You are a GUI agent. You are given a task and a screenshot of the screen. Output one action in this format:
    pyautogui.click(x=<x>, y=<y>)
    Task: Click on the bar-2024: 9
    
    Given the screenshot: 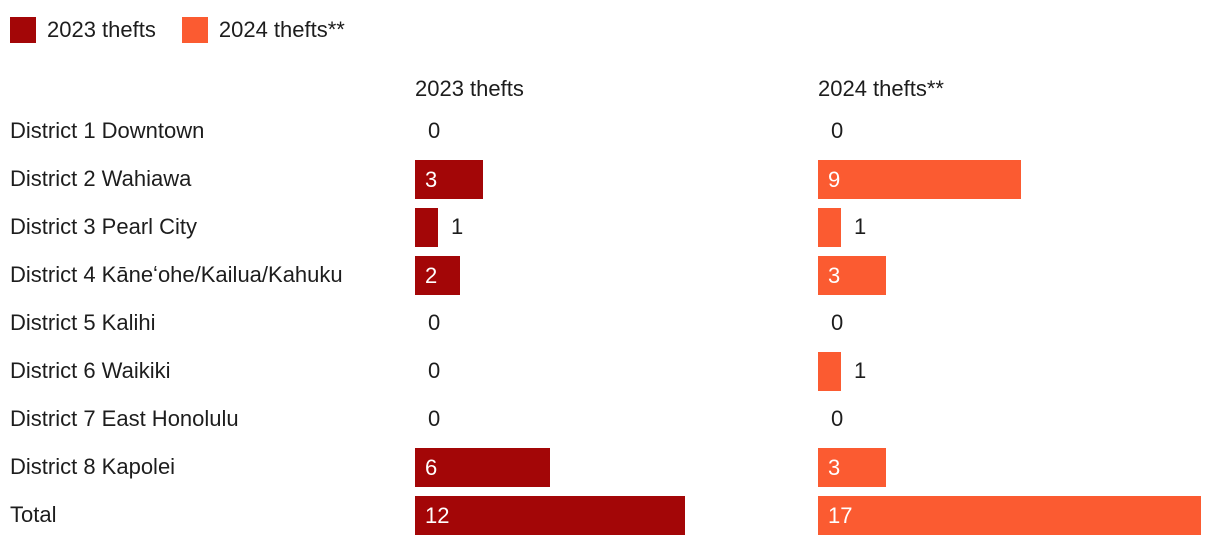 What is the action you would take?
    pyautogui.click(x=919, y=179)
    